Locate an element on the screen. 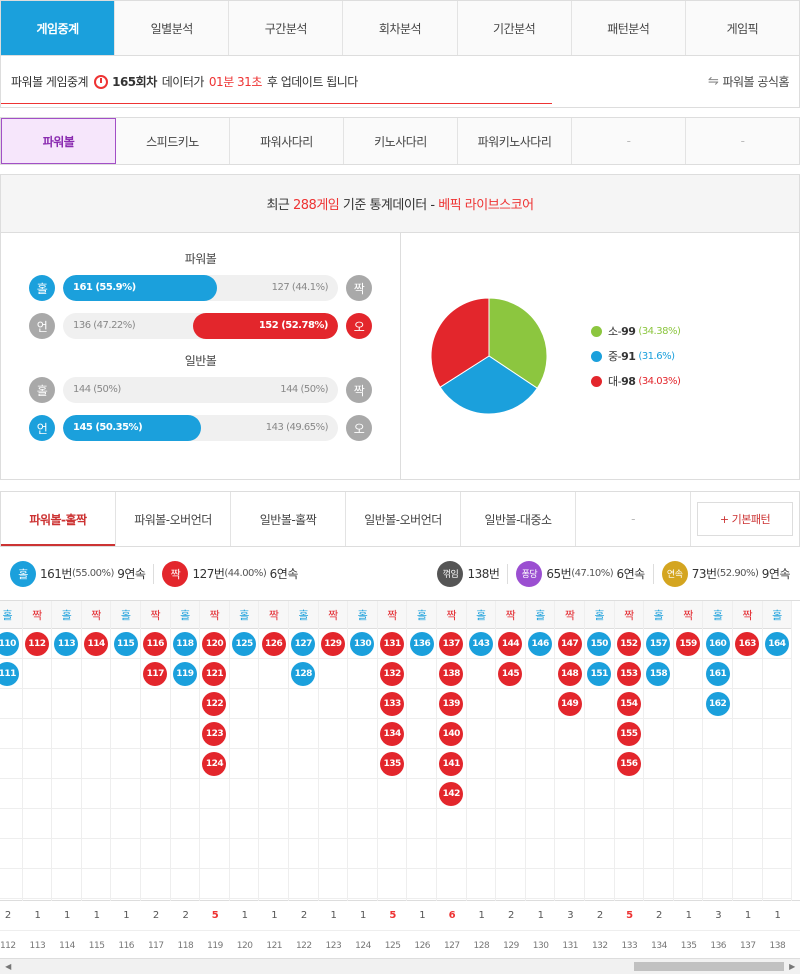 This screenshot has height=976, width=800. status-timer: 01분 31초 is located at coordinates (235, 82).